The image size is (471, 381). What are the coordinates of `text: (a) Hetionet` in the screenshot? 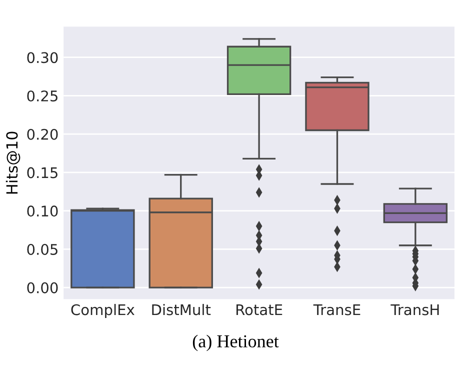 It's located at (235, 343).